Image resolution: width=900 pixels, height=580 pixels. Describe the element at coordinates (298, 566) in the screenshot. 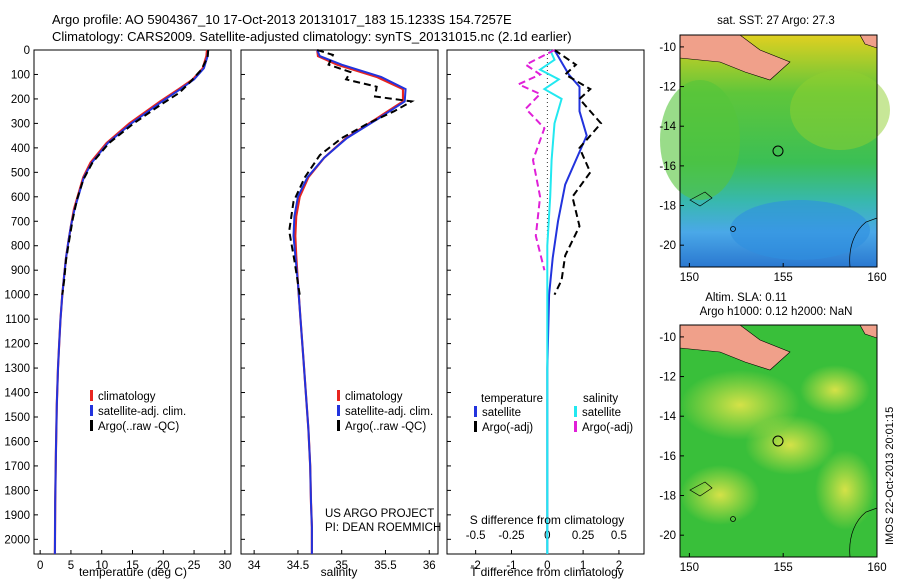

I see `salinity-tick-label: 34.5` at that location.